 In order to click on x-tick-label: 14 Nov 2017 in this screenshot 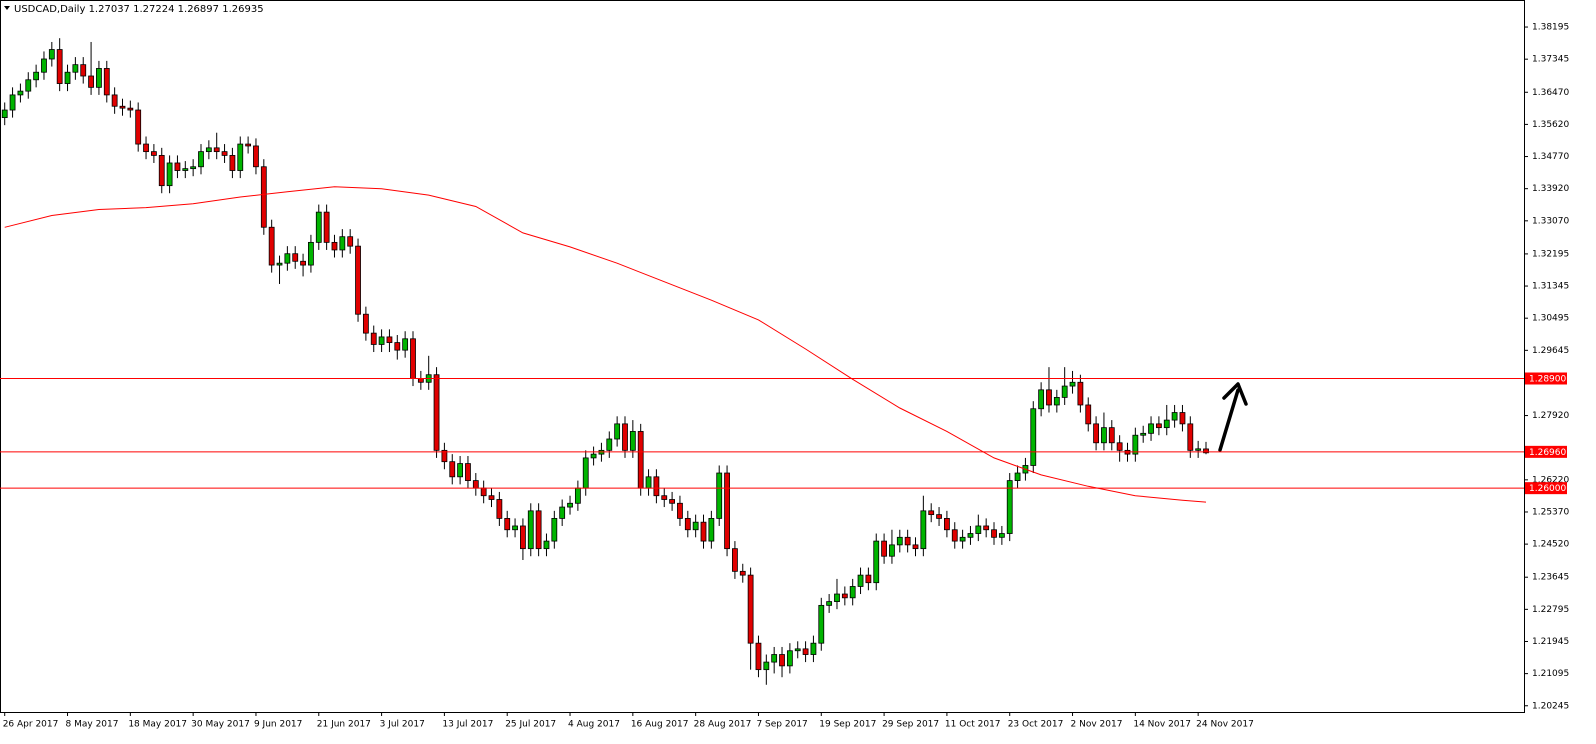, I will do `click(1162, 725)`.